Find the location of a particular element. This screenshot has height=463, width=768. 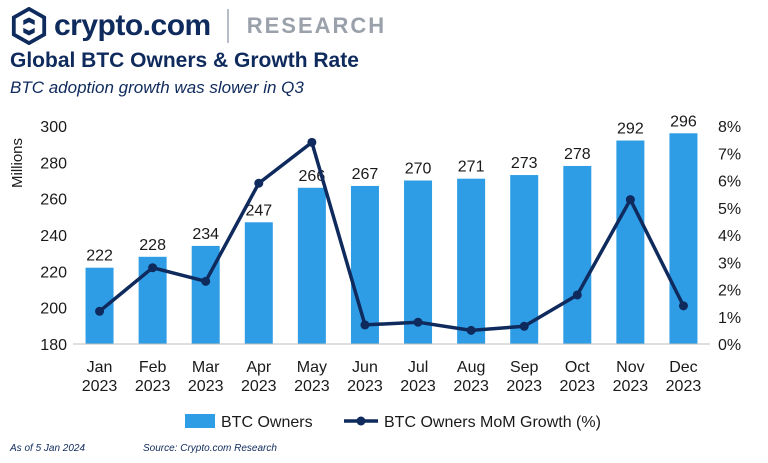

x-tick-label-month: Jan is located at coordinates (100, 367).